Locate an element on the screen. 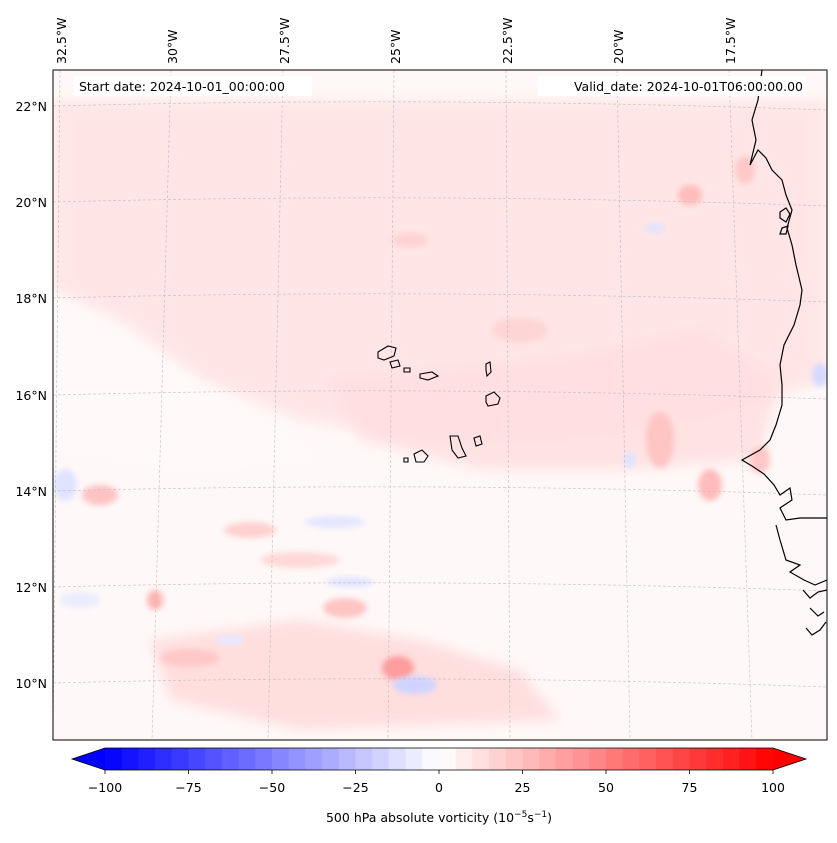 The width and height of the screenshot is (837, 843). lon-label: 25°W is located at coordinates (395, 46).